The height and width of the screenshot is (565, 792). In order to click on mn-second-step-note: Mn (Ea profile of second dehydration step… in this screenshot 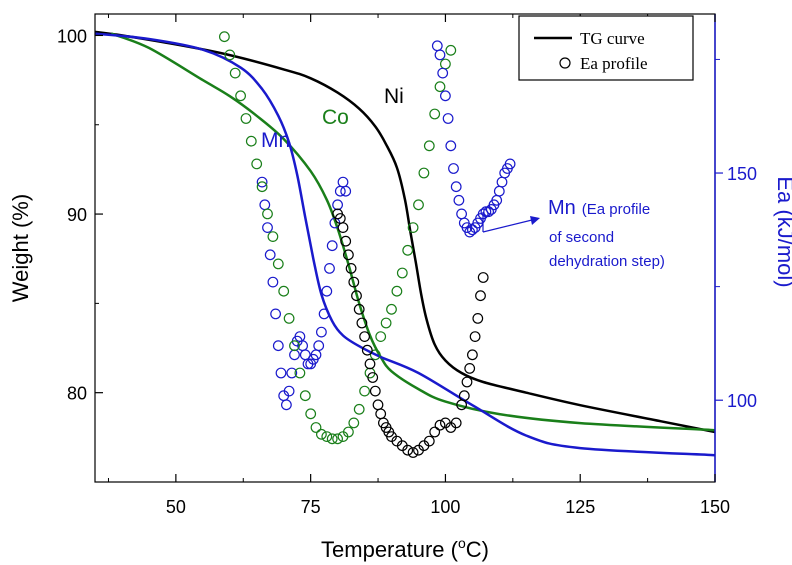, I will do `click(573, 233)`.